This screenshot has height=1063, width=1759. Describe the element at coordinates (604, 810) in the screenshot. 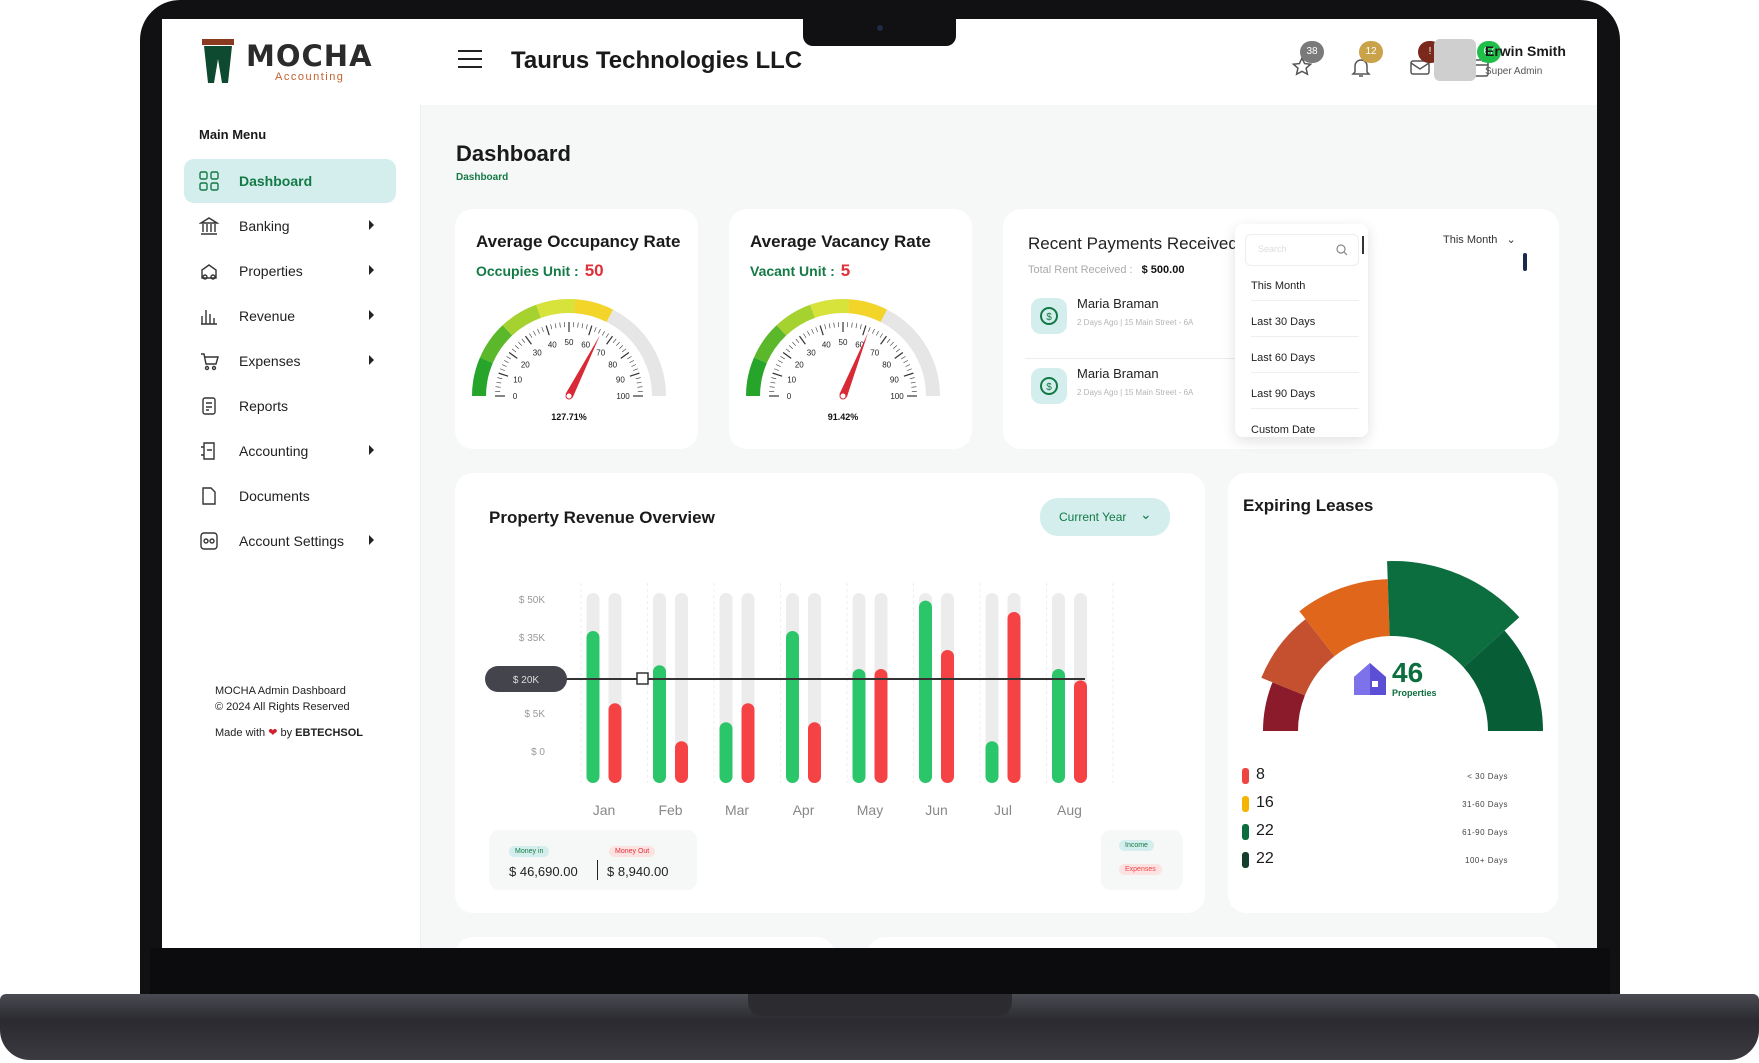

I see `x-tick-label: Jan` at that location.